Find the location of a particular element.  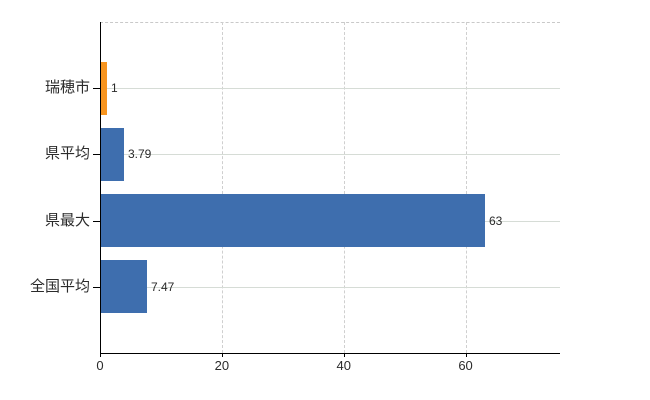

bar-value-label: 7.47 is located at coordinates (163, 286).